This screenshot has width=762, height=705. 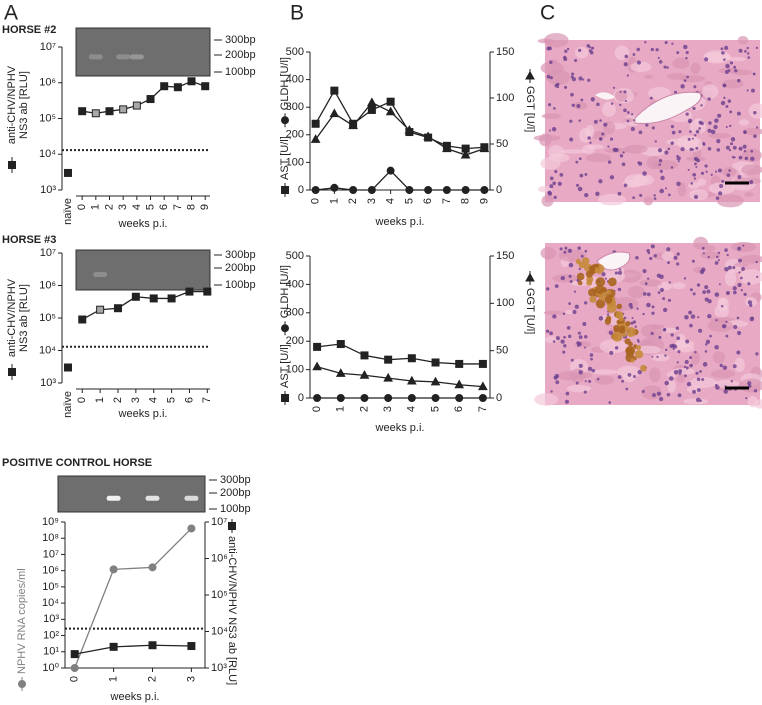 What do you see at coordinates (29, 240) in the screenshot?
I see `chart-title: HORSE #3` at bounding box center [29, 240].